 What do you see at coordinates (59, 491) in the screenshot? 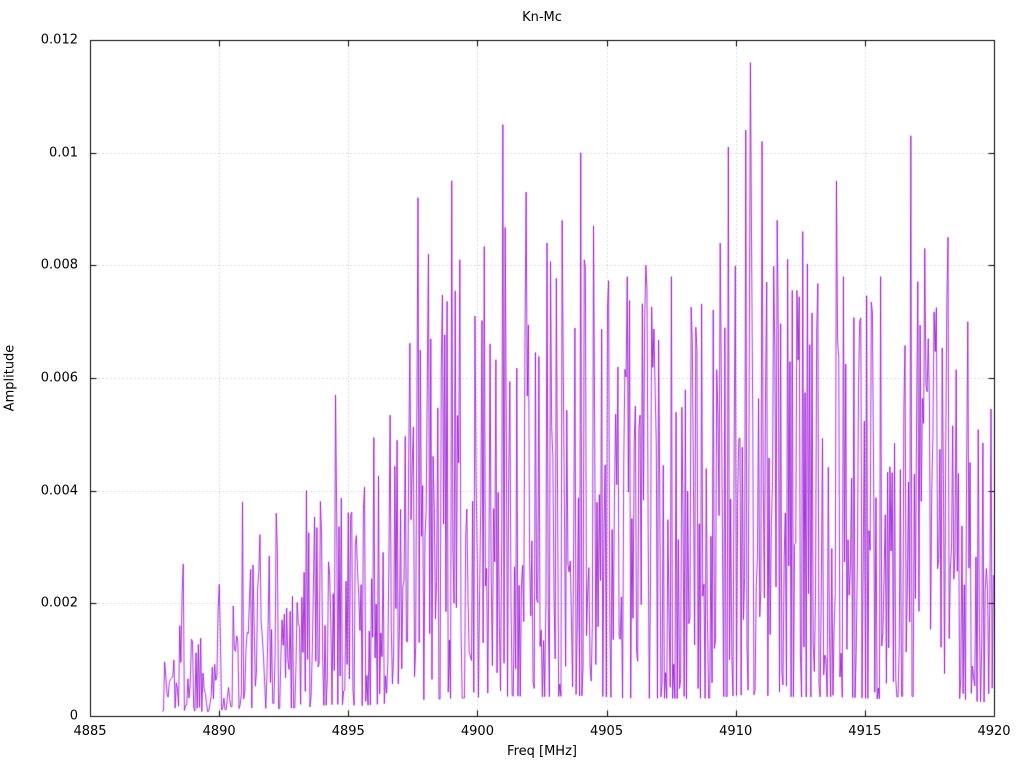
I see `y-tick-label: 0.004` at bounding box center [59, 491].